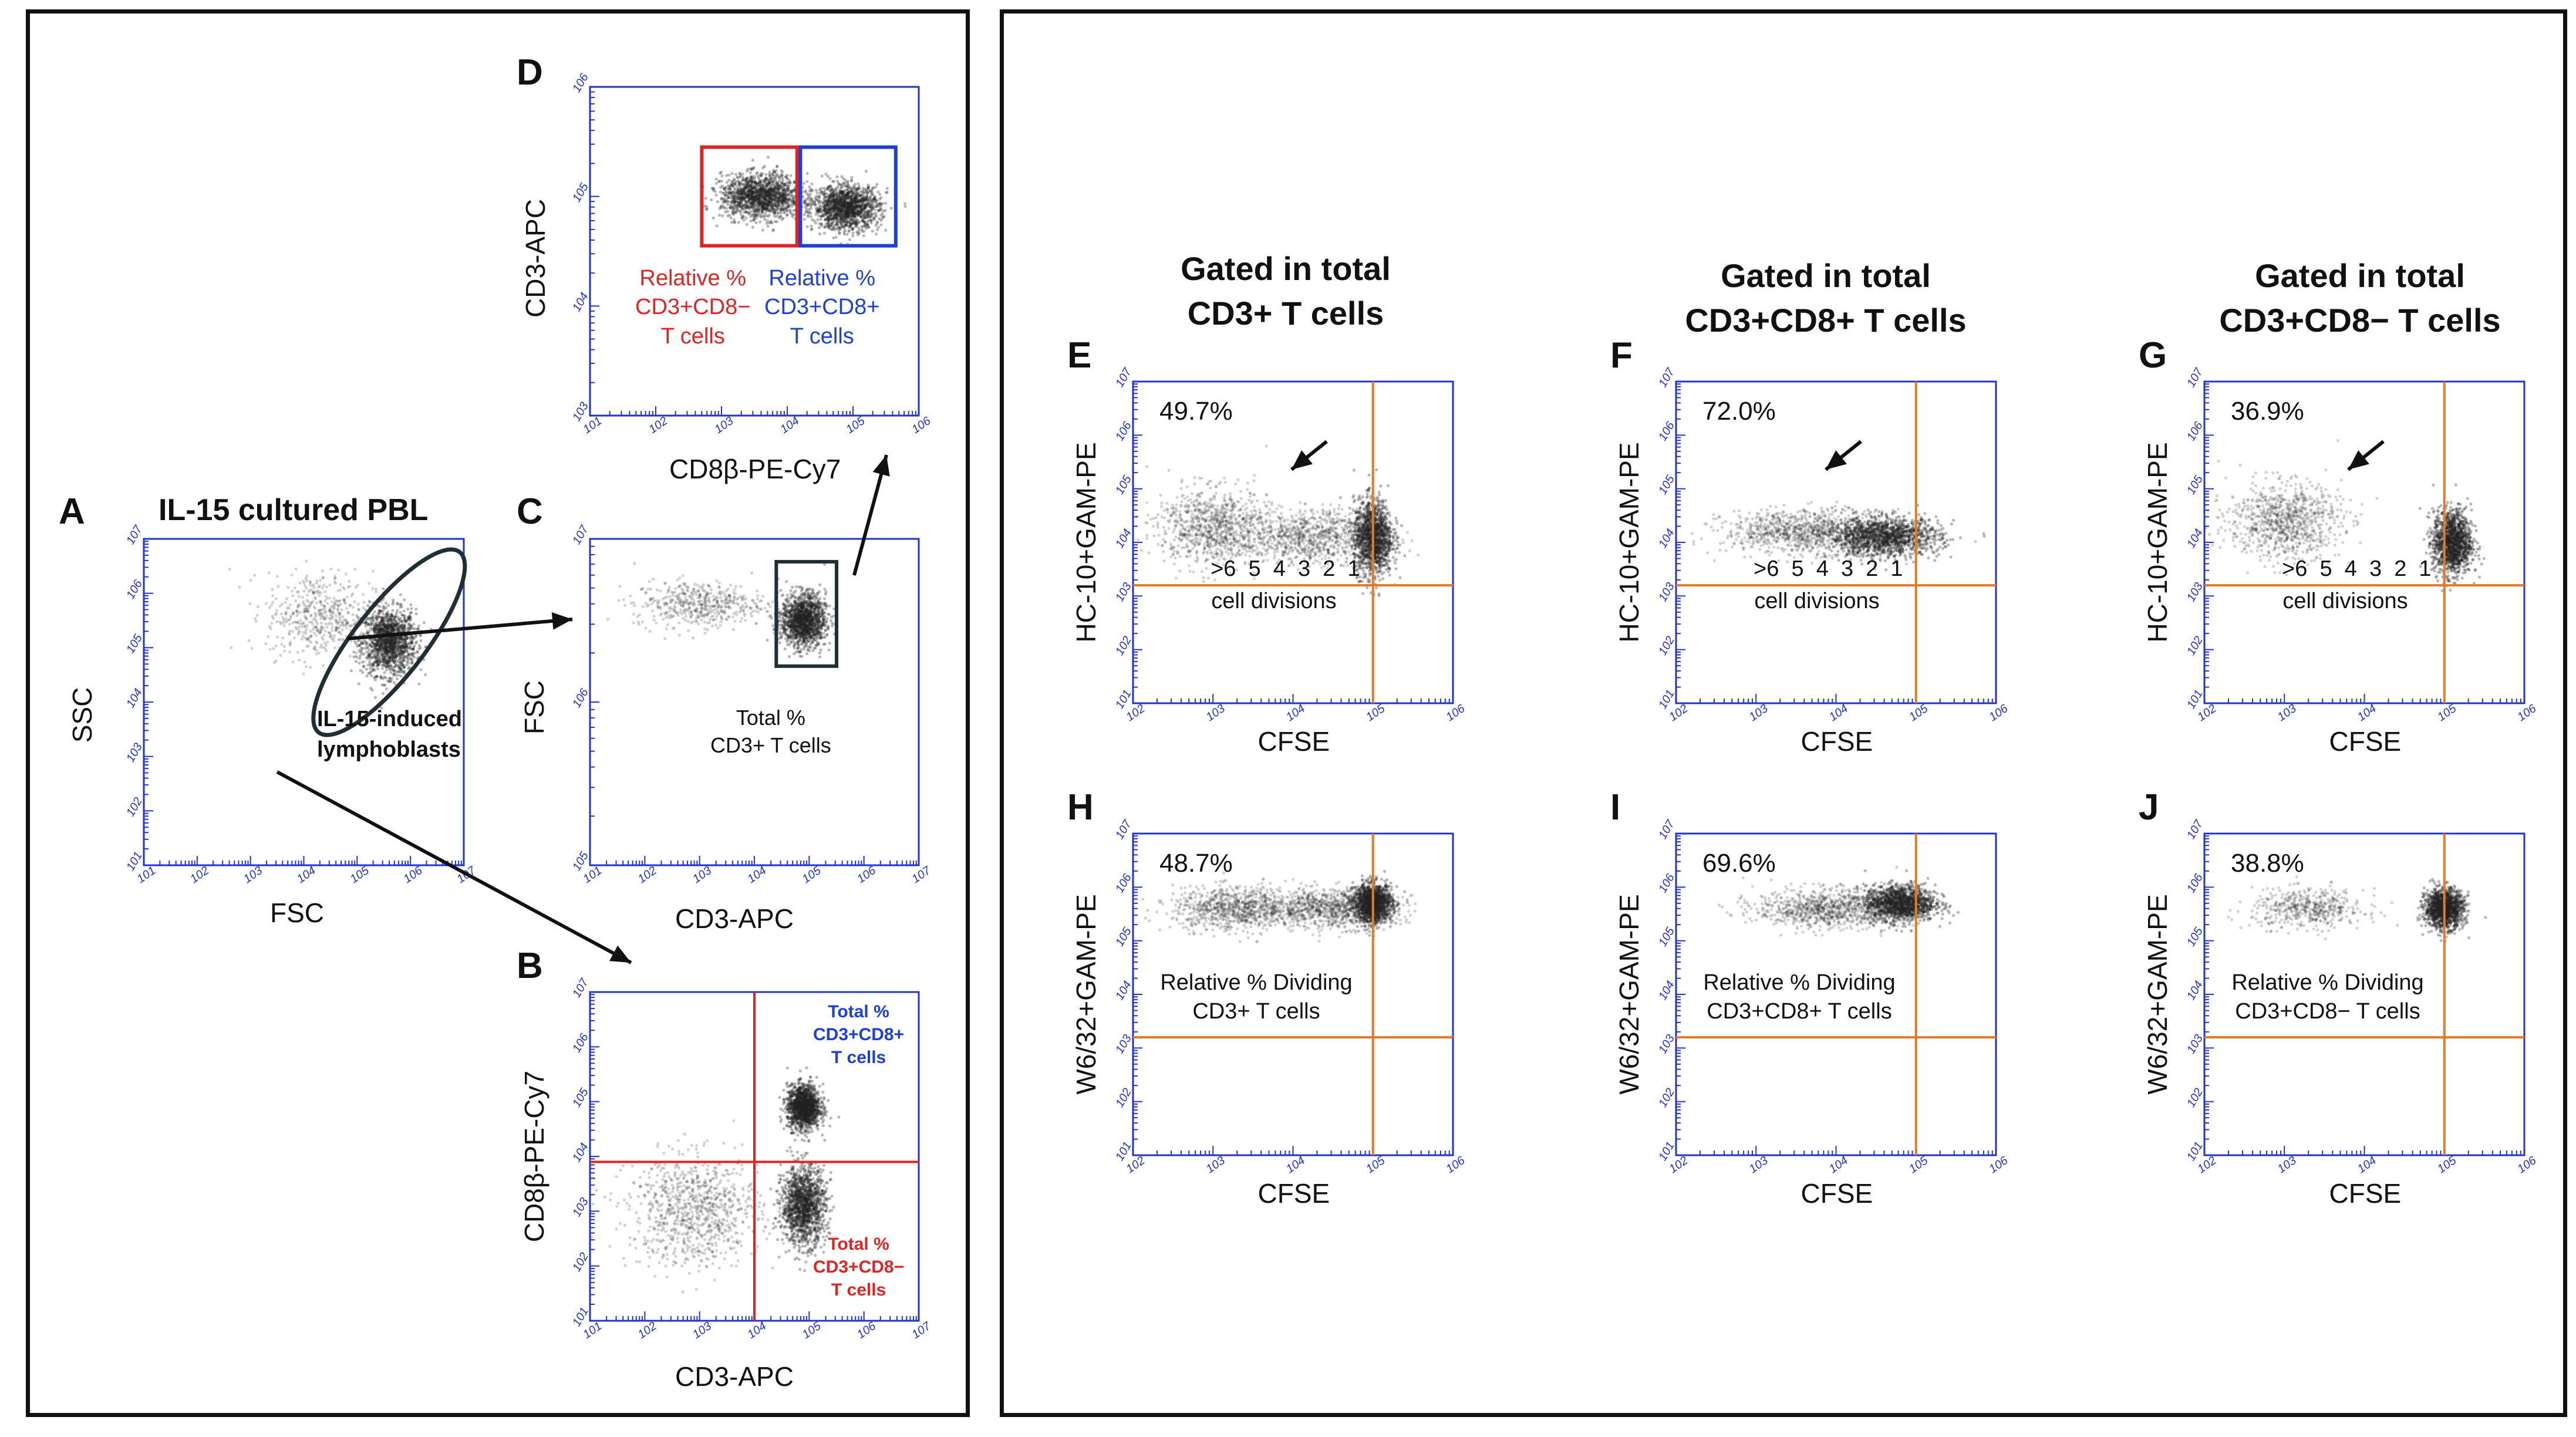 The image size is (2576, 1437). I want to click on x-tick-label: 10⁵, so click(812, 1330).